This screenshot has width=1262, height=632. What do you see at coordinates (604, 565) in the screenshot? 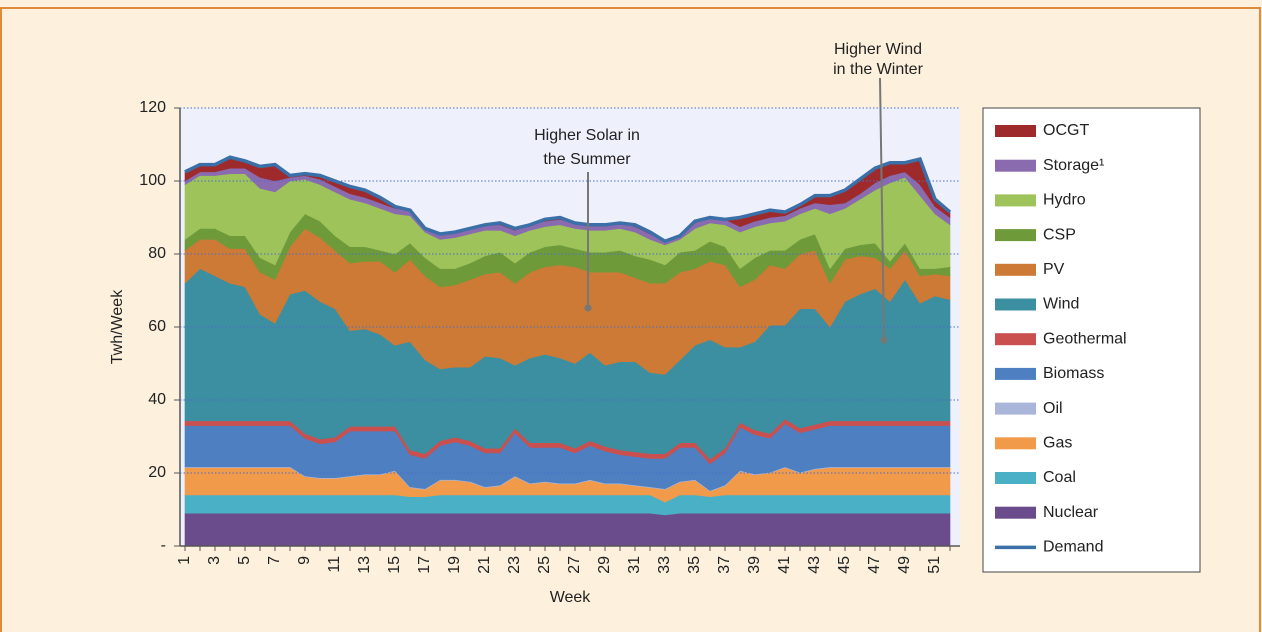
I see `x-tick-label: 29` at bounding box center [604, 565].